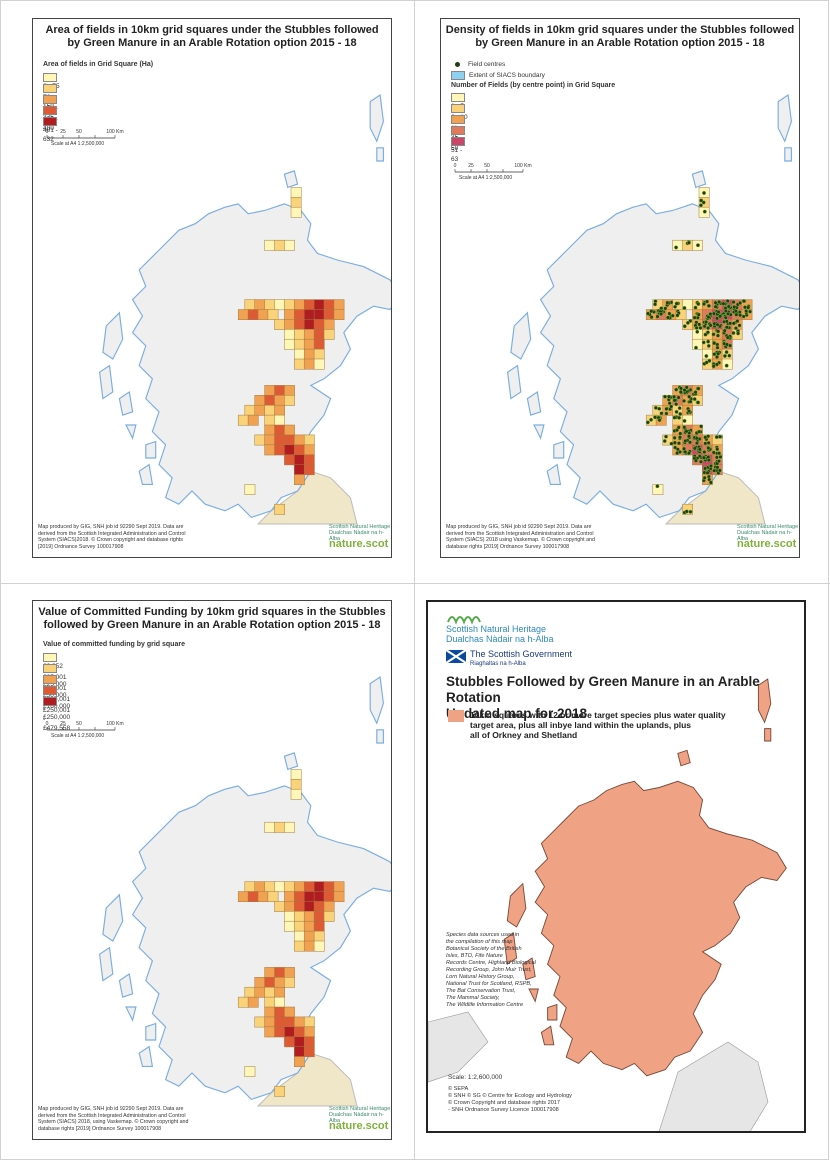 Image resolution: width=830 pixels, height=1168 pixels. Describe the element at coordinates (483, 935) in the screenshot. I see `text-line: Species data sources used in` at that location.